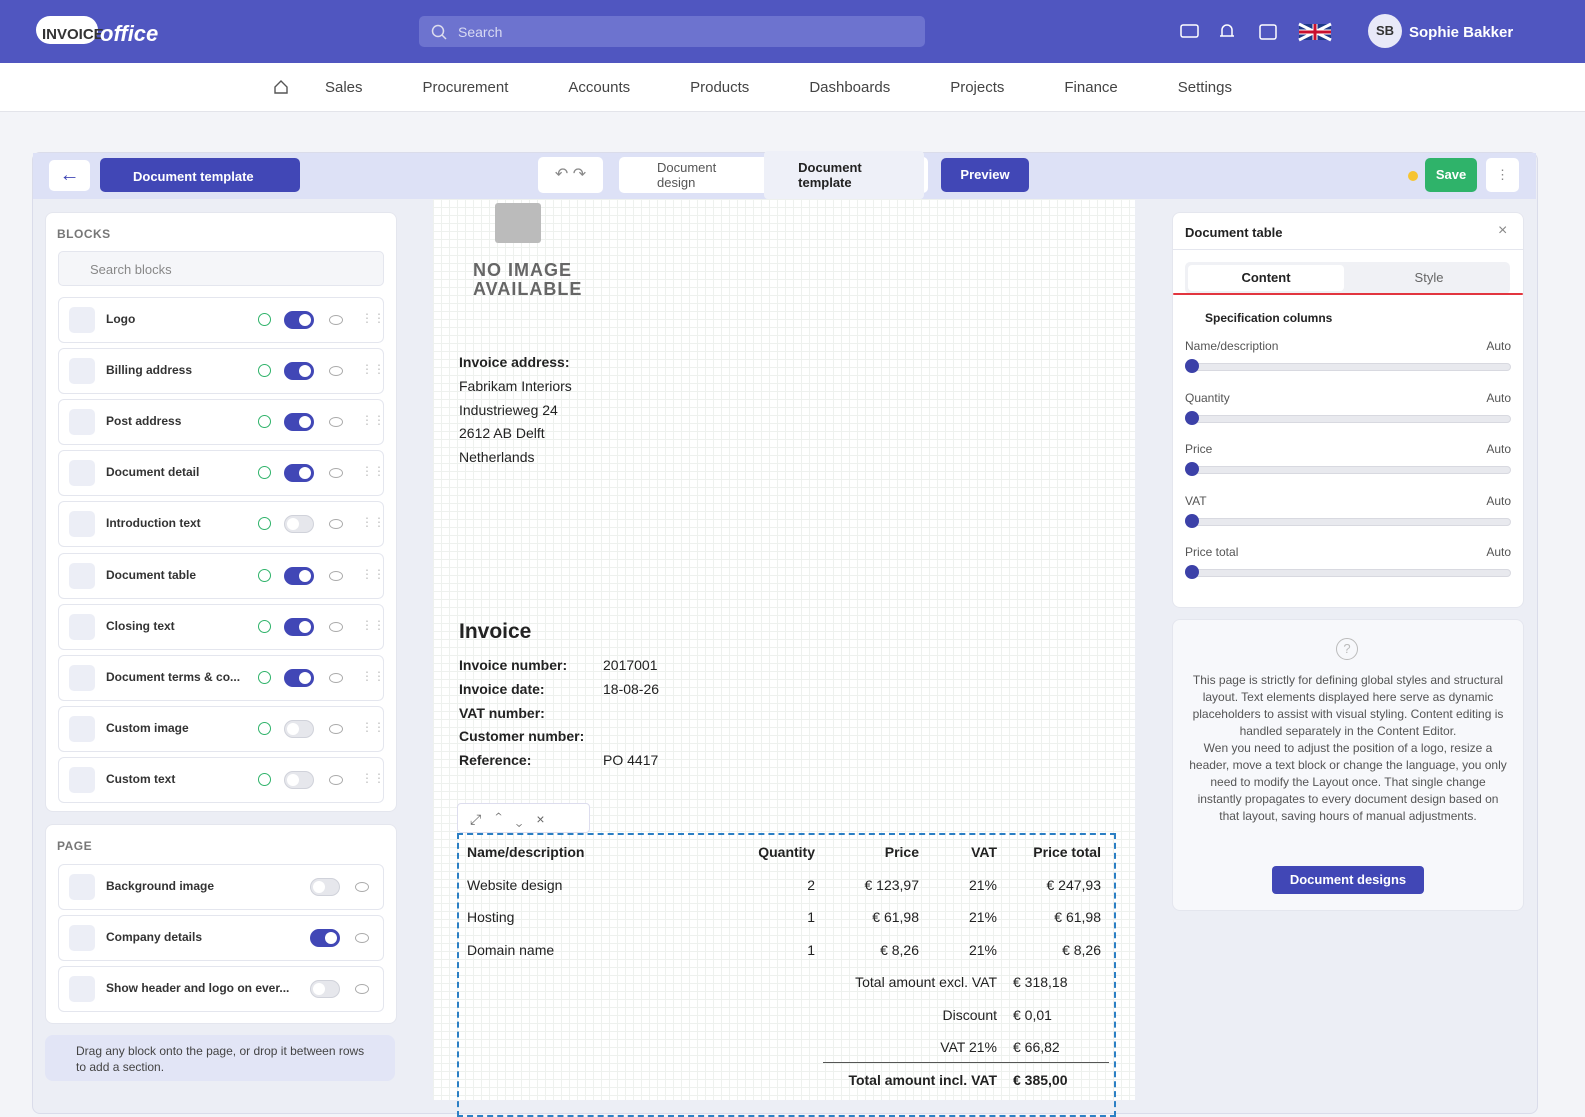  What do you see at coordinates (221, 268) in the screenshot?
I see `block-search: Search blocks` at bounding box center [221, 268].